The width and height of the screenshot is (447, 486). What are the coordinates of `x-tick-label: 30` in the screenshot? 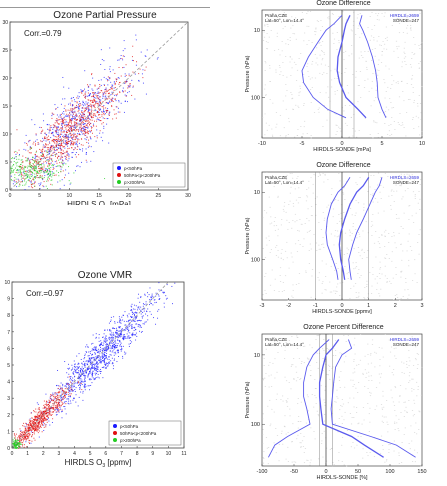 It's located at (188, 196).